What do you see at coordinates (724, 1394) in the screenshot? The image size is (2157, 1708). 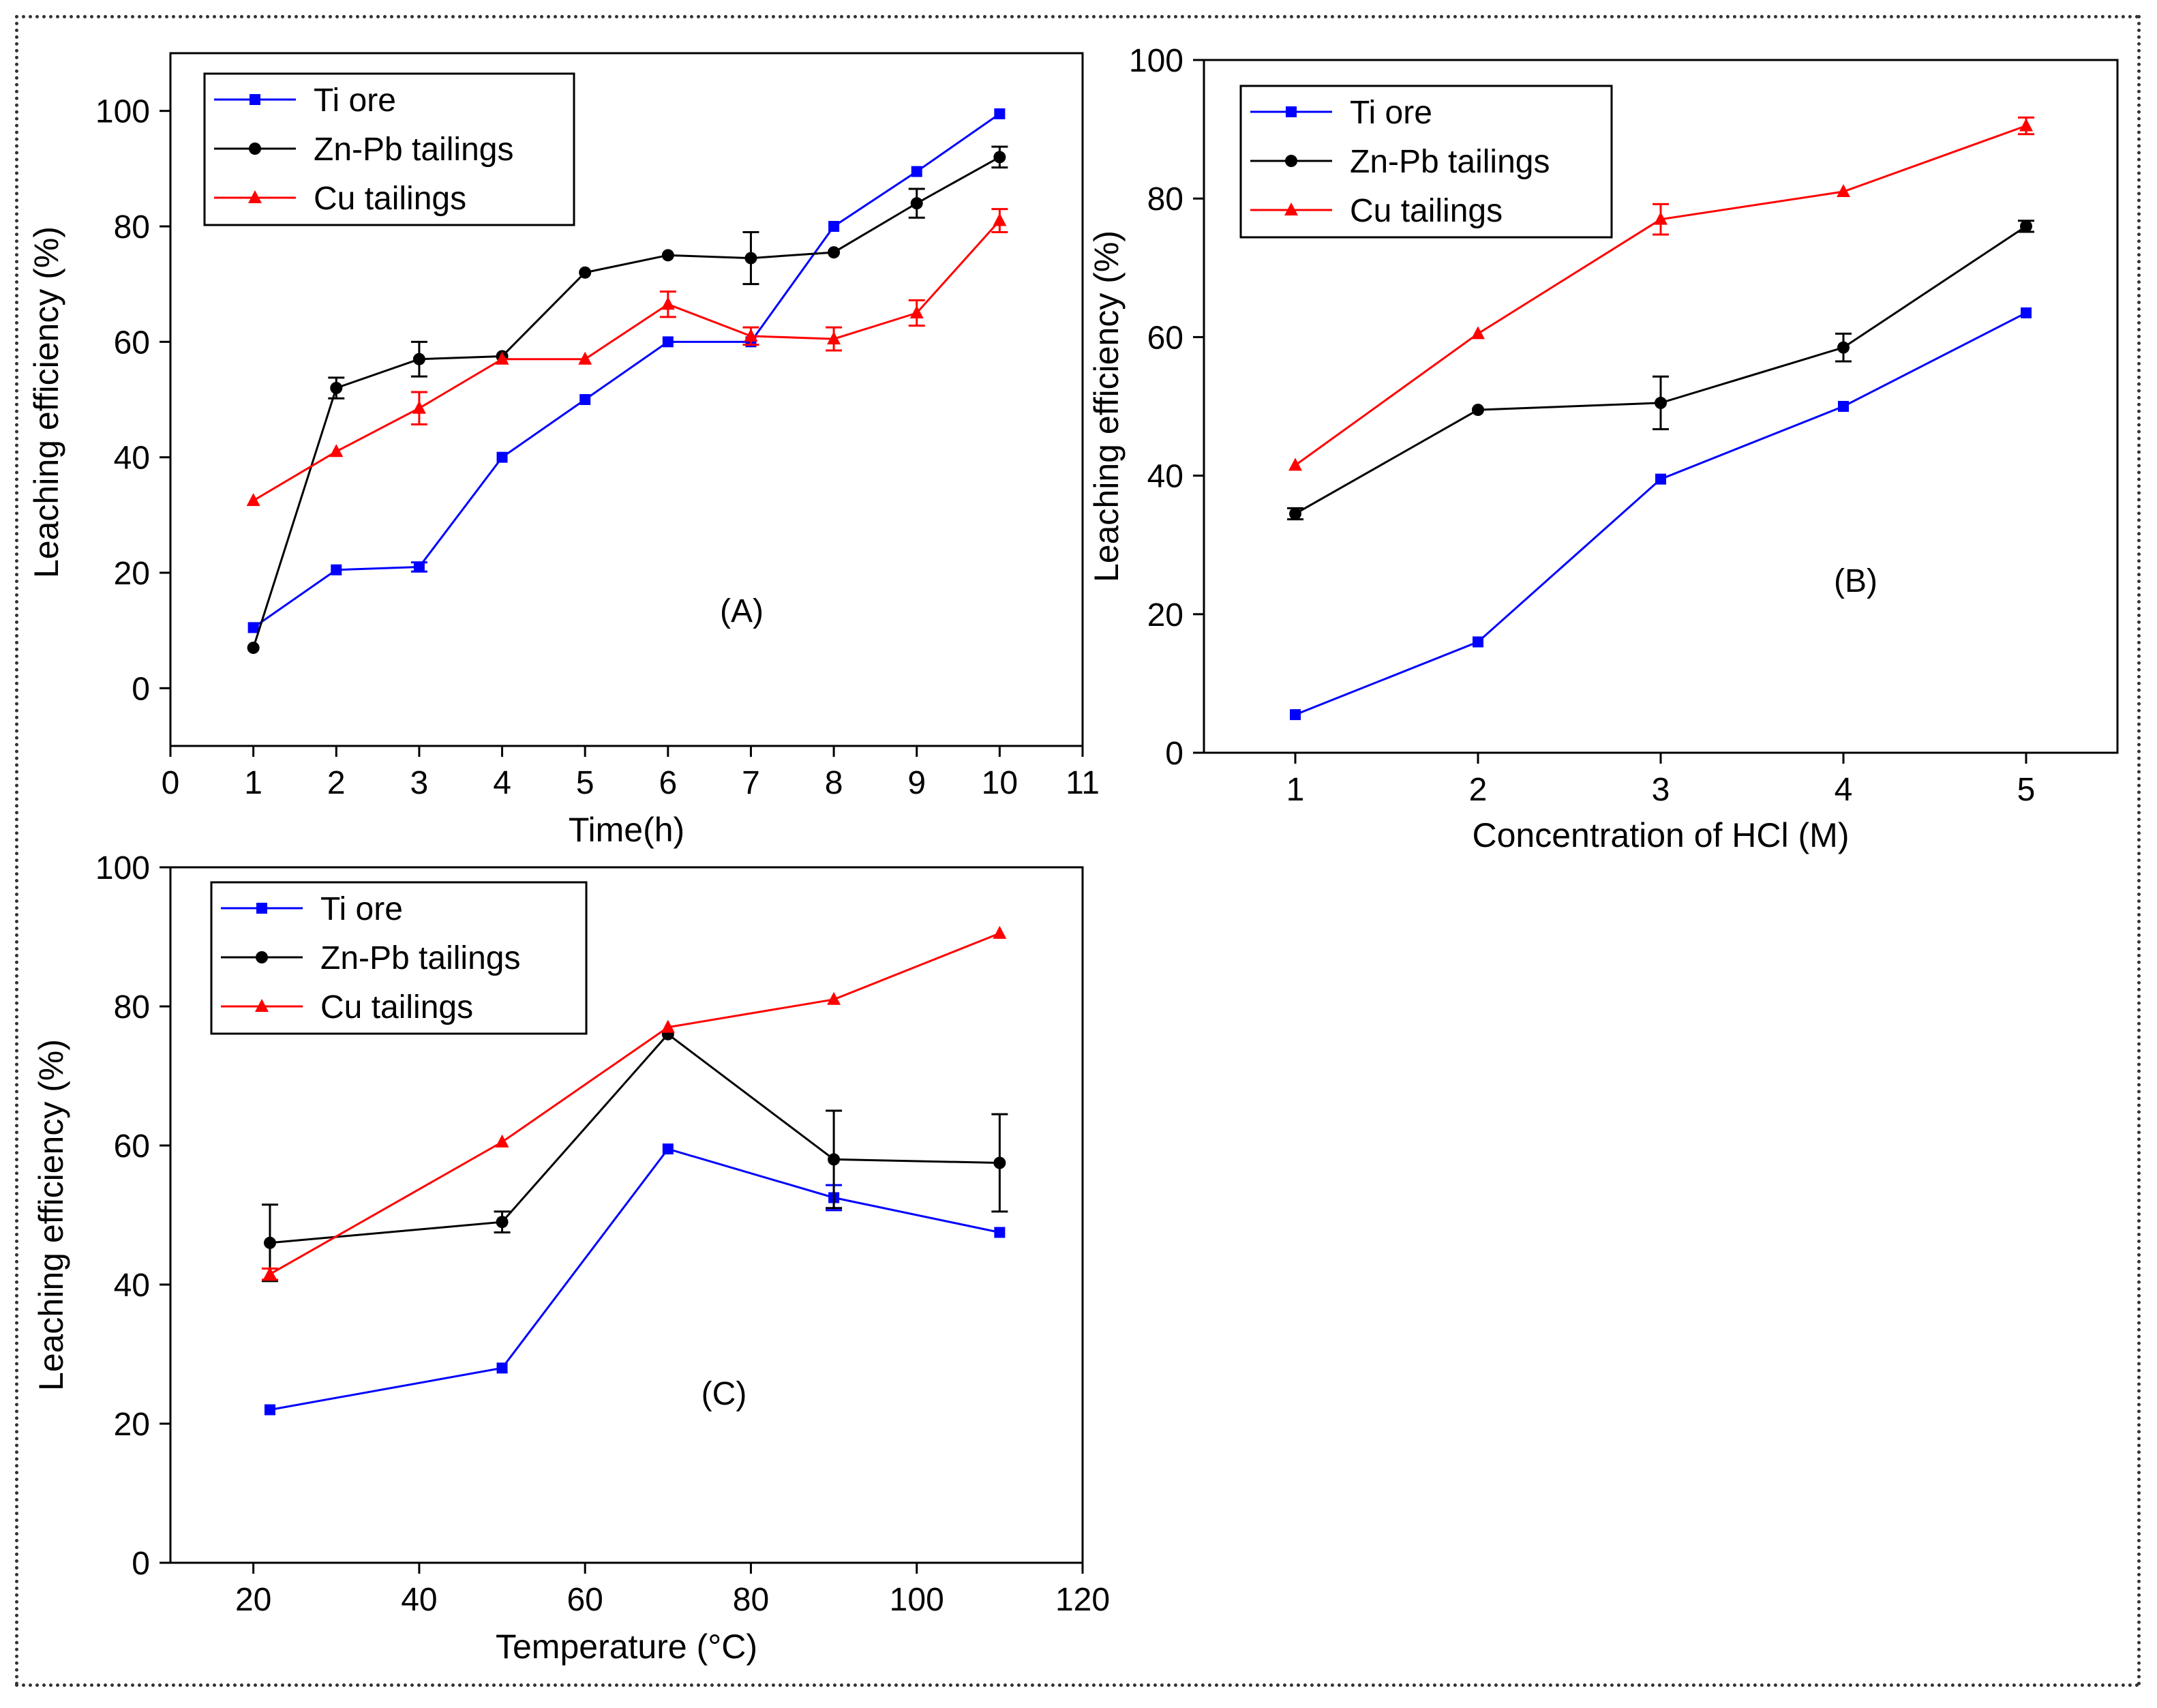 I see `panel-c-label: (C)` at bounding box center [724, 1394].